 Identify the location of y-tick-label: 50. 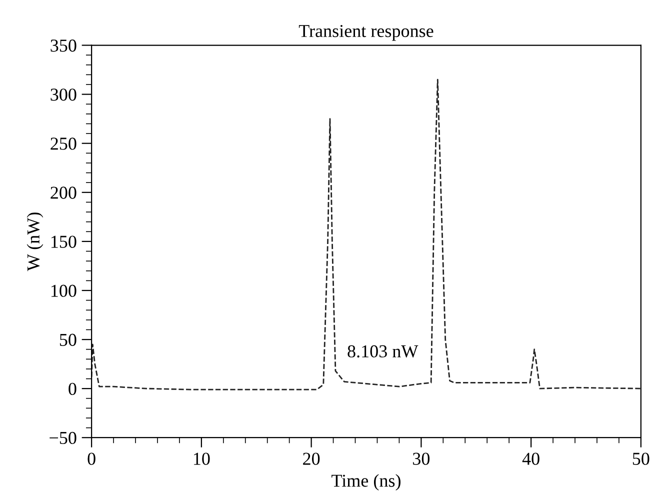
(68, 340).